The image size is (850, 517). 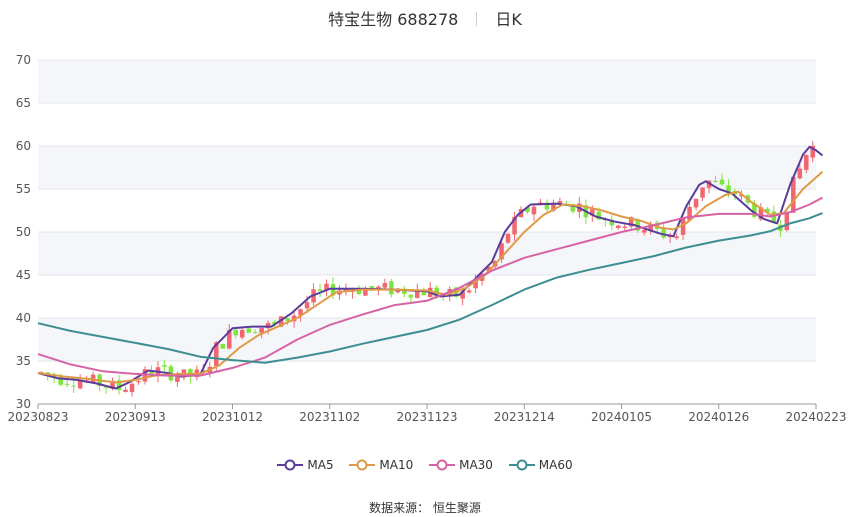 I want to click on stock-name: 特宝生物 688278, so click(x=393, y=19).